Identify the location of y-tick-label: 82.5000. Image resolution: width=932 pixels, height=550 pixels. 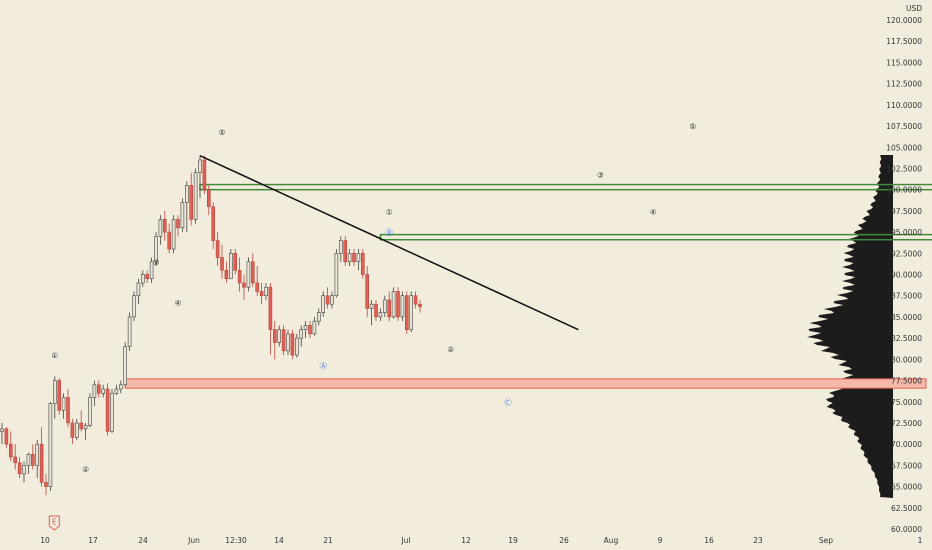
(906, 338).